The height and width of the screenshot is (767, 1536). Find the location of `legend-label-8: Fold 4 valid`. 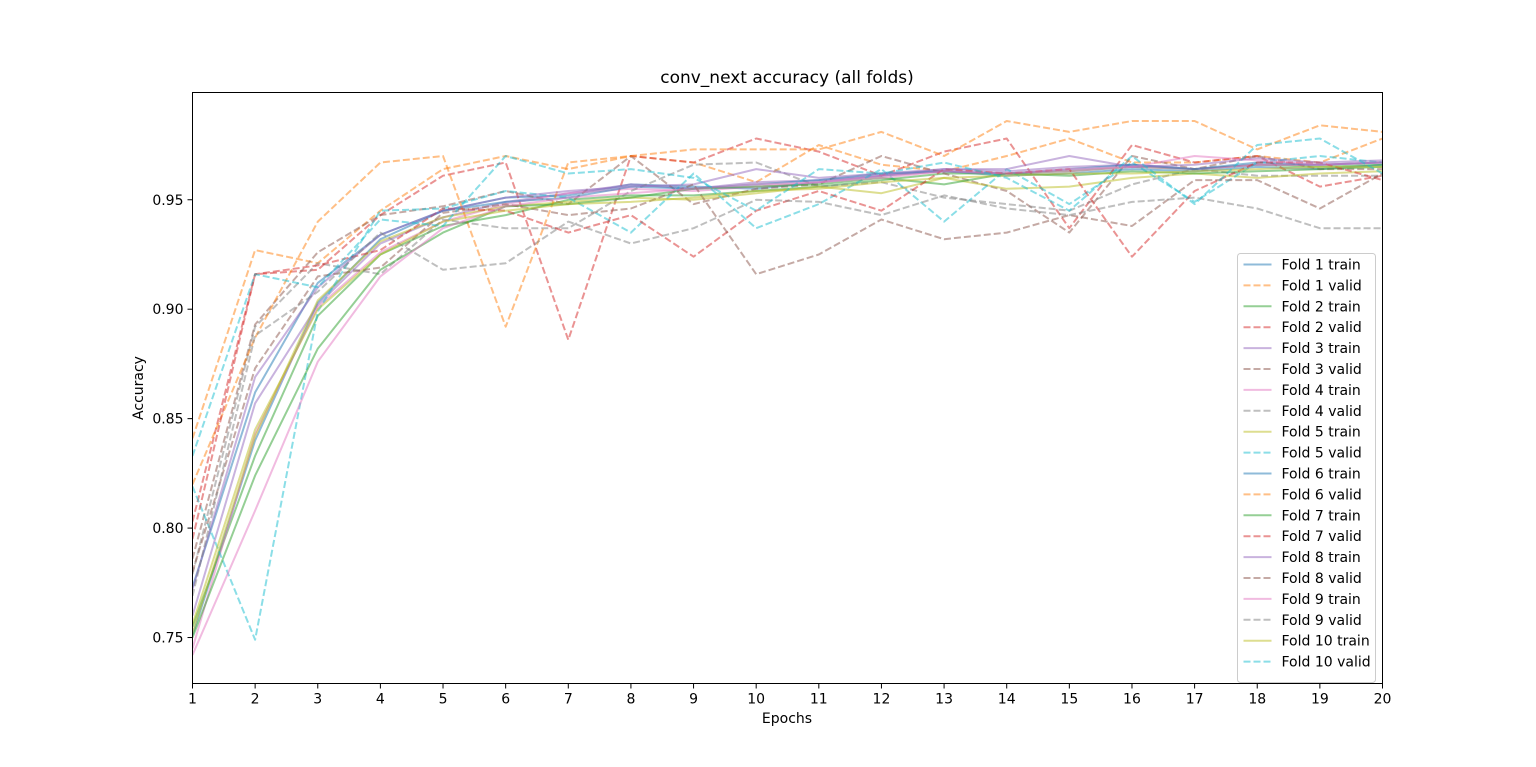

legend-label-8: Fold 4 valid is located at coordinates (1322, 412).